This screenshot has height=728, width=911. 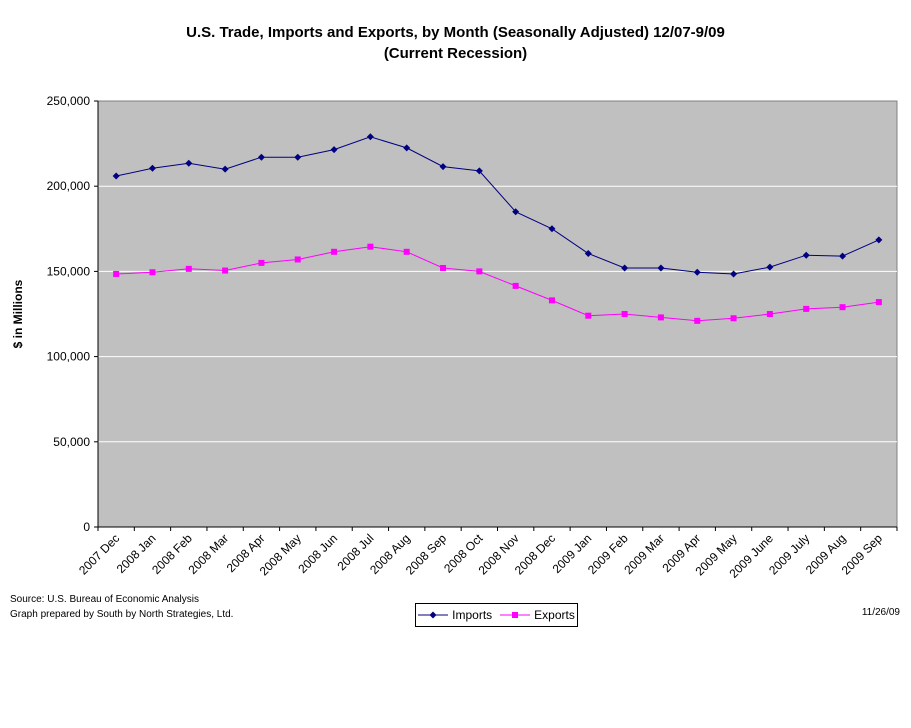 I want to click on y-tick-label: 0, so click(x=86, y=527).